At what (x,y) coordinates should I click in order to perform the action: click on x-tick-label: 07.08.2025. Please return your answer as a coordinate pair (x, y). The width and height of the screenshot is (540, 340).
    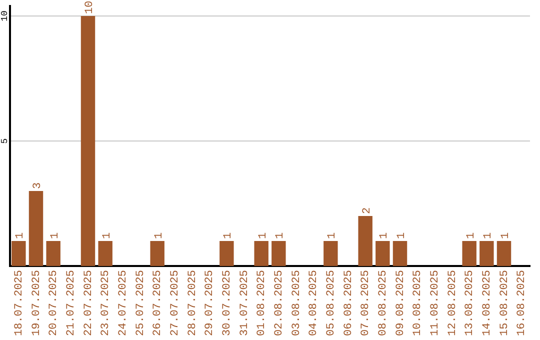
    Looking at the image, I should click on (366, 303).